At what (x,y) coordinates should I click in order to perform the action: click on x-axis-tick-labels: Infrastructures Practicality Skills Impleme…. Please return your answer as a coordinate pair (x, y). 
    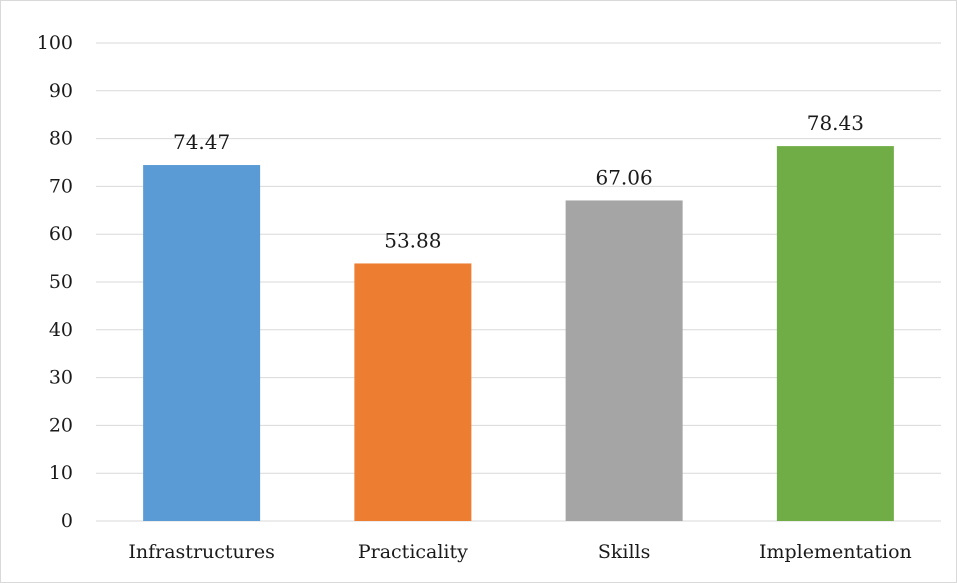
    Looking at the image, I should click on (519, 552).